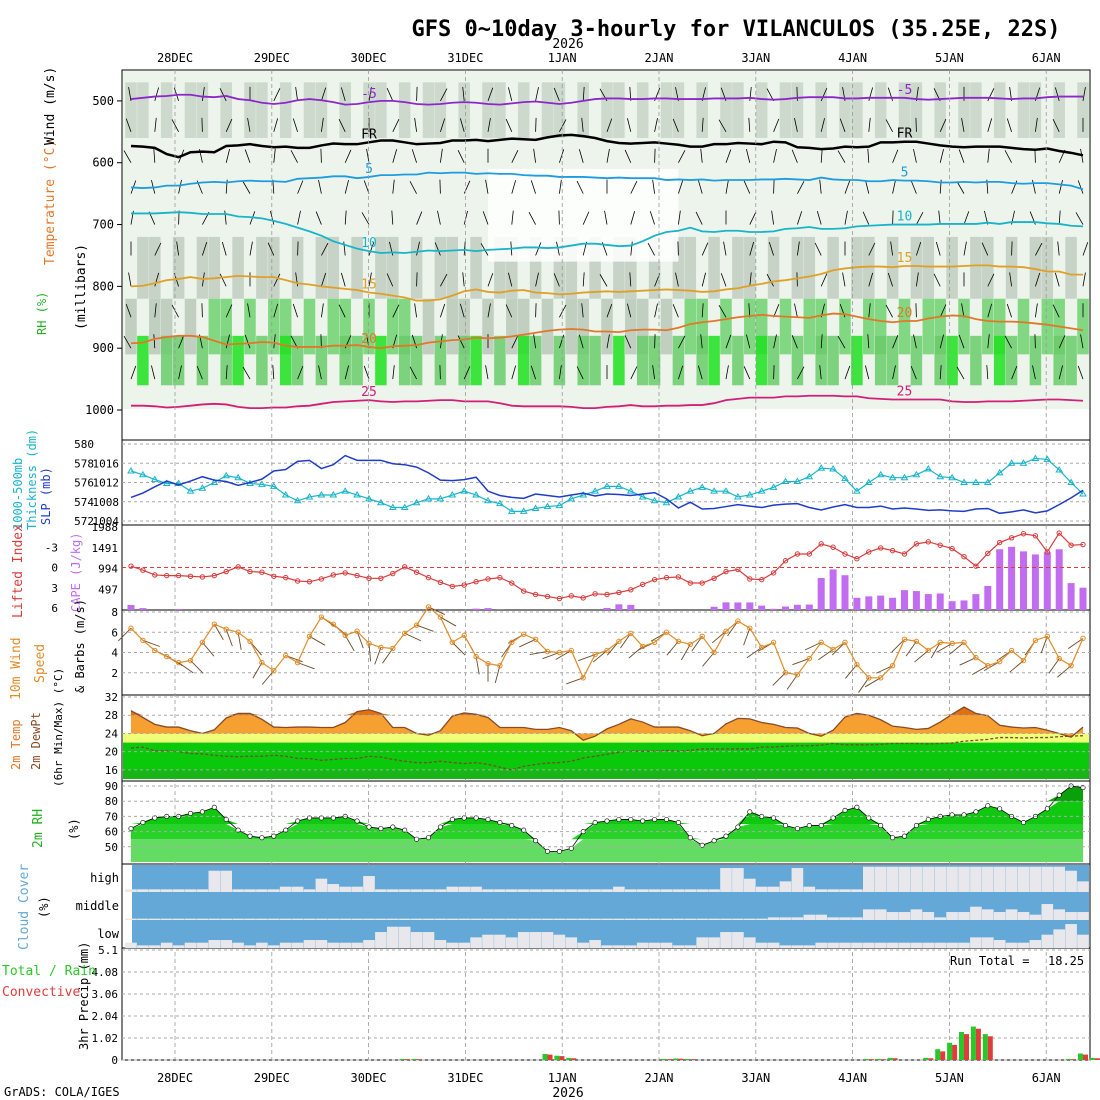  I want to click on date-label-top: 6JAN, so click(1046, 58).